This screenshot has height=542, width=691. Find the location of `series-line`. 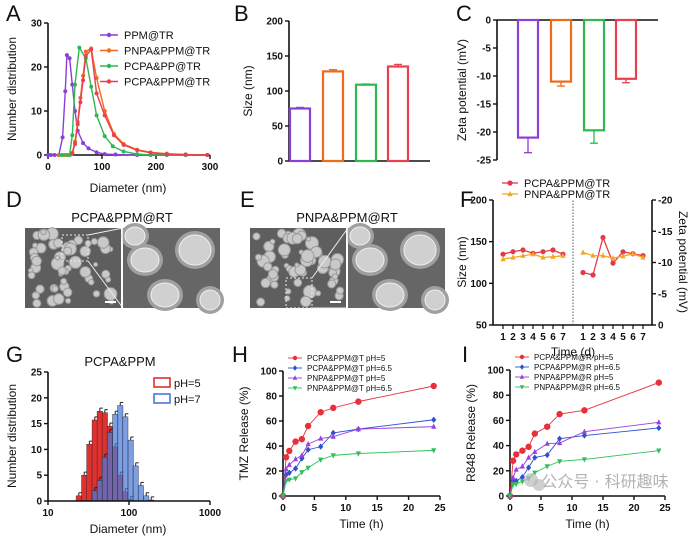

series-line is located at coordinates (358, 441).